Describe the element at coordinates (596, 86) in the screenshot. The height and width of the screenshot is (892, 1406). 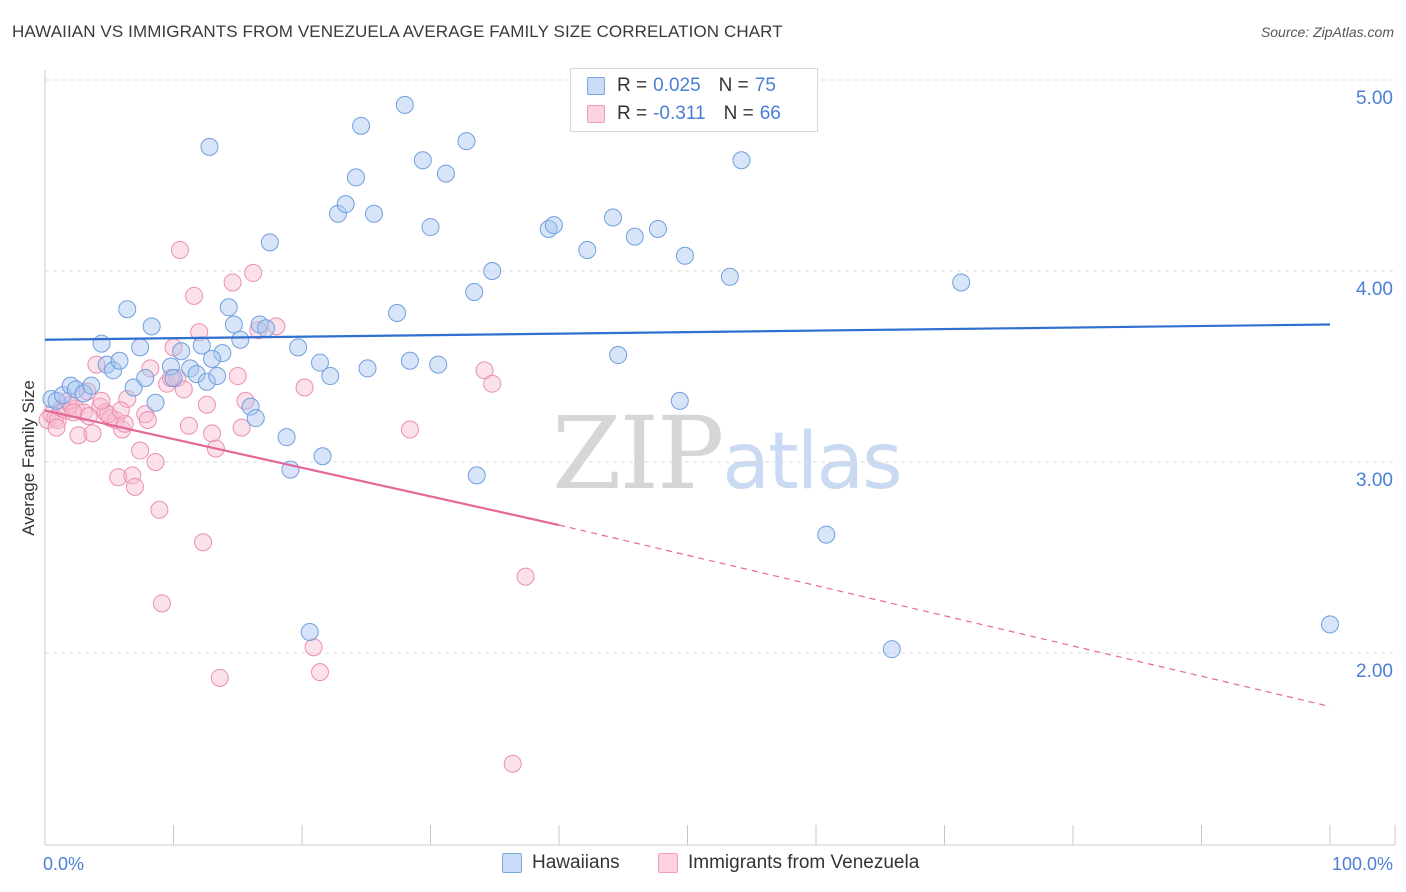
I see `legend-swatch-hawaiians` at that location.